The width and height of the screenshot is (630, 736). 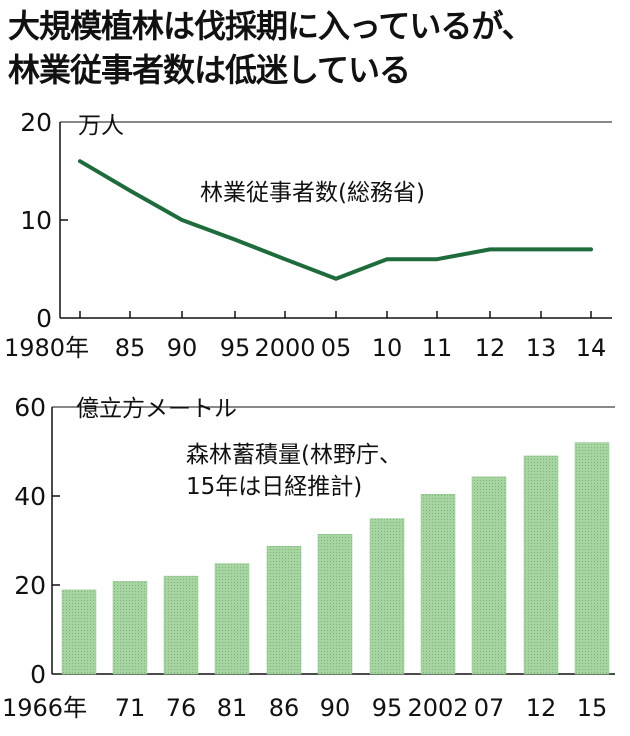 What do you see at coordinates (541, 708) in the screenshot?
I see `bar-x-tick-label: 12` at bounding box center [541, 708].